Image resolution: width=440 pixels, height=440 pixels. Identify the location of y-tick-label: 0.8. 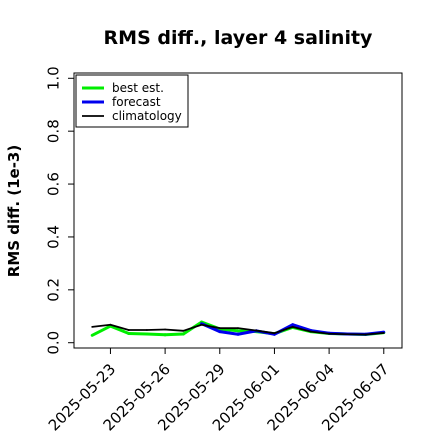
(54, 131).